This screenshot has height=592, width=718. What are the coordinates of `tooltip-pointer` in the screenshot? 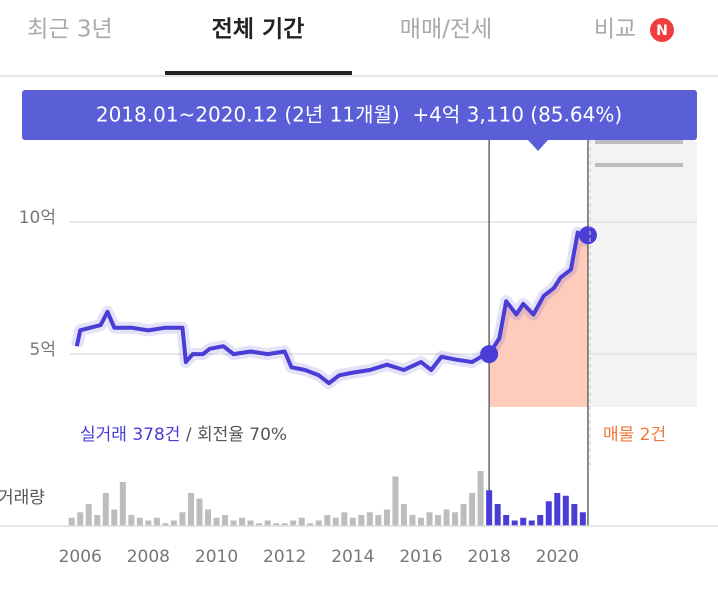 It's located at (538, 145).